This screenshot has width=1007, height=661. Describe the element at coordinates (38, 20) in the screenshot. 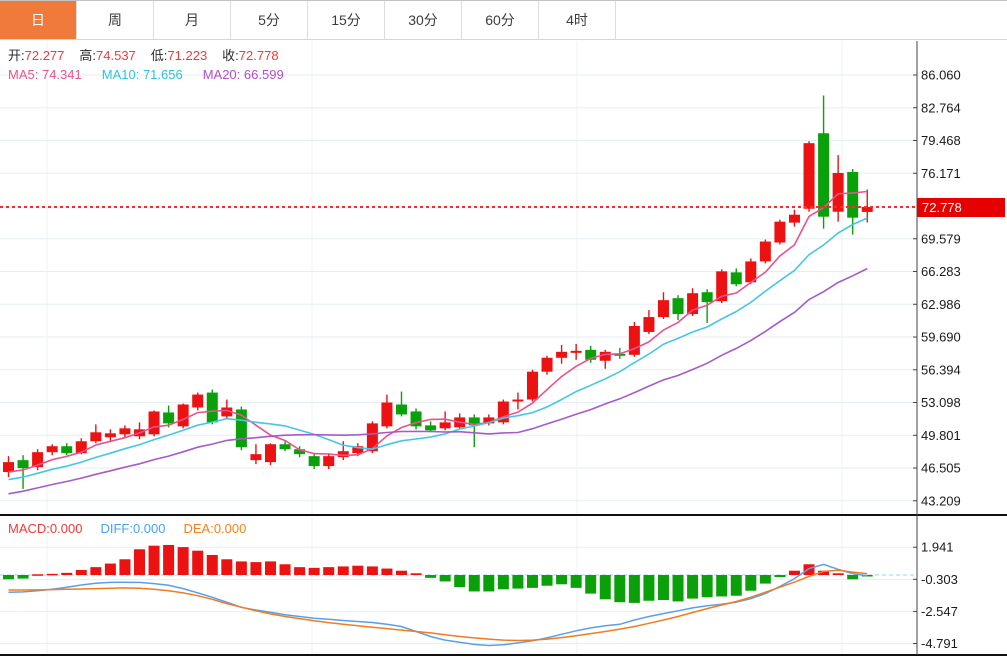

I see `tab-day: 日` at that location.